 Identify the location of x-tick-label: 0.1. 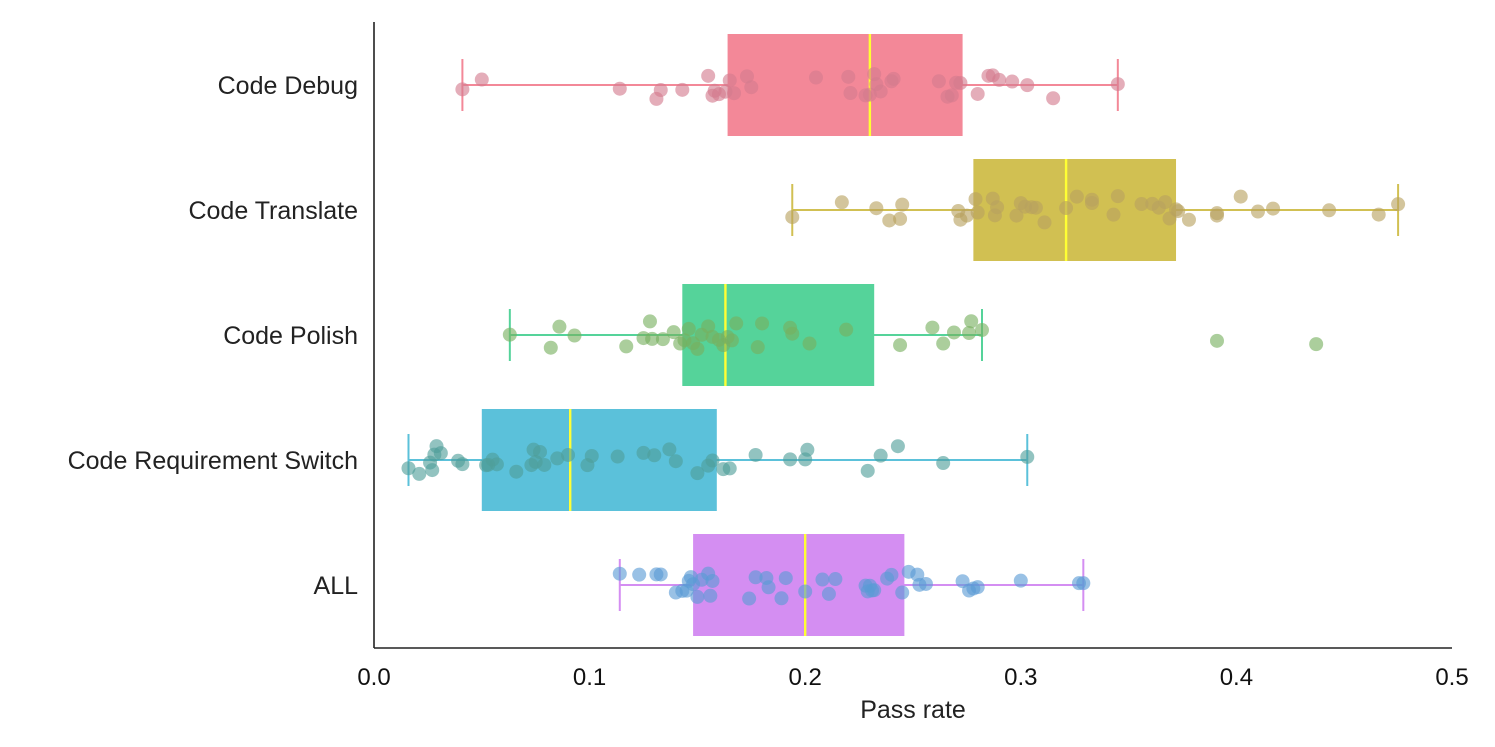
(589, 677).